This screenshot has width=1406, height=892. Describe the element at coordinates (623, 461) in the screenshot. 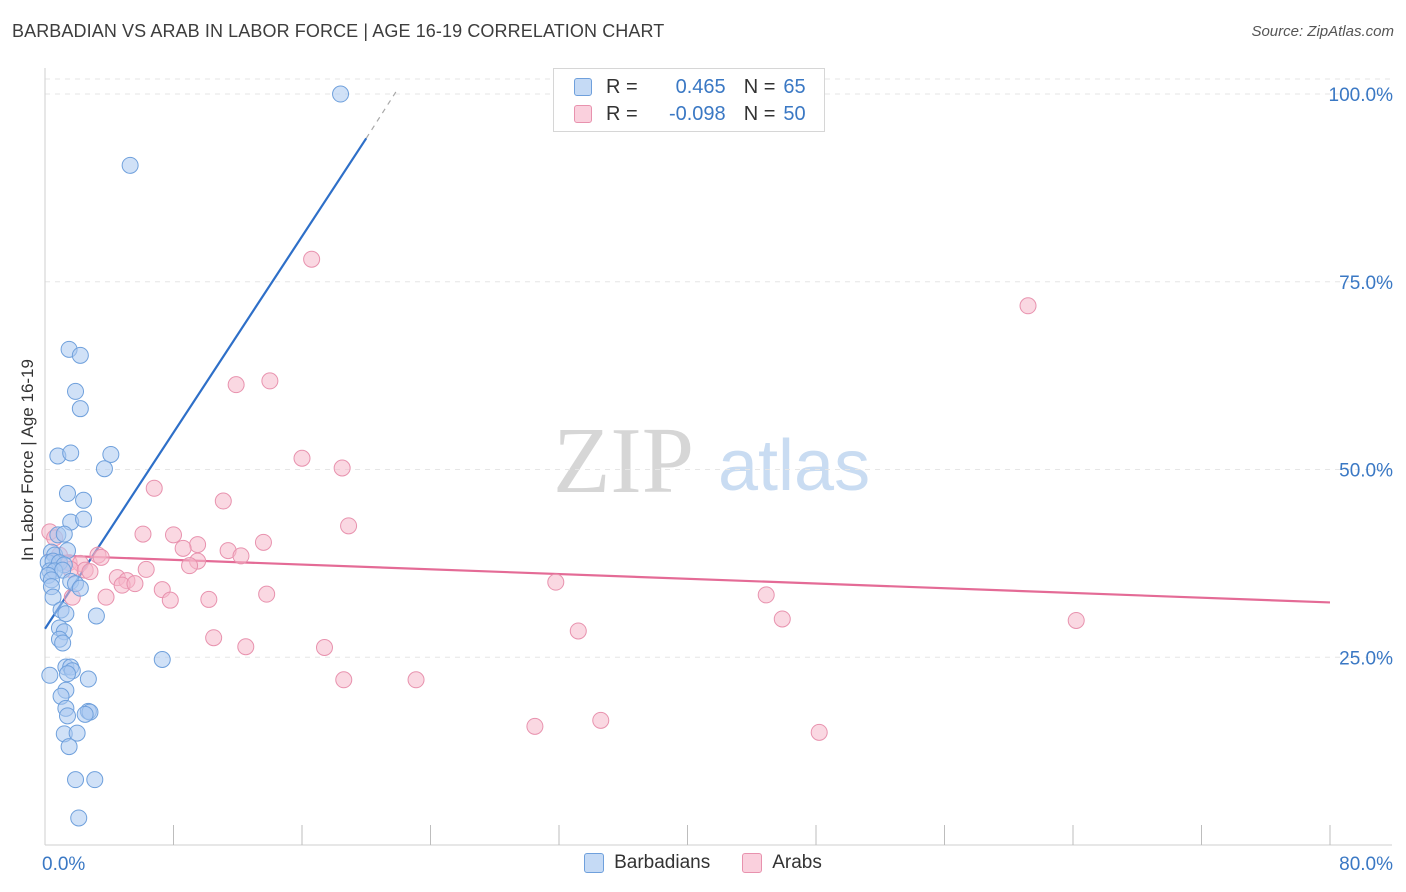

I see `watermark-zip: ZIP` at that location.